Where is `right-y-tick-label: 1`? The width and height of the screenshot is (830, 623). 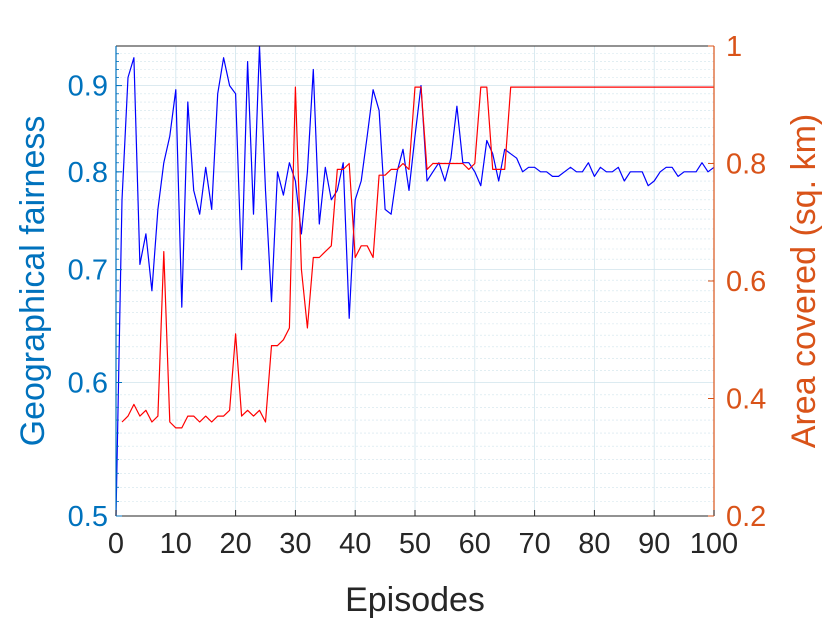
right-y-tick-label: 1 is located at coordinates (734, 47).